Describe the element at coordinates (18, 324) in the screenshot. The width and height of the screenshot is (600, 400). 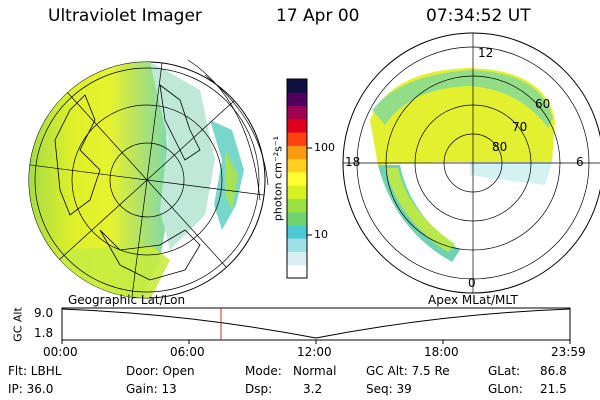
I see `altitude-ylabel: GC Alt` at that location.